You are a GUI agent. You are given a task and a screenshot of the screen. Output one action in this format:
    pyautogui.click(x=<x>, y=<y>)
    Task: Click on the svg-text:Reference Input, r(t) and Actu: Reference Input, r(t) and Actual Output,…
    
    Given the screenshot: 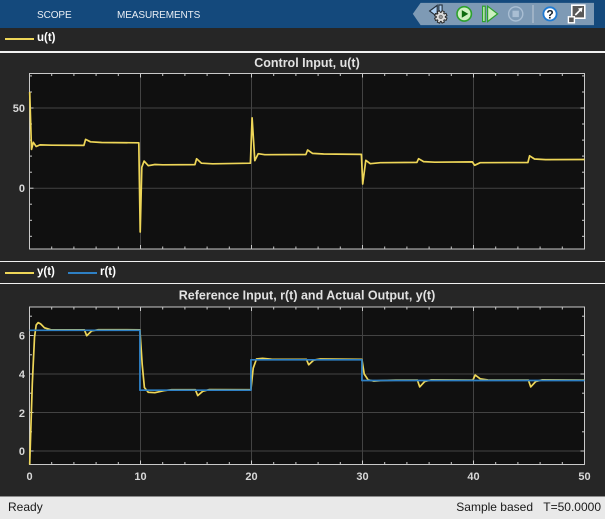 What is the action you would take?
    pyautogui.click(x=307, y=296)
    